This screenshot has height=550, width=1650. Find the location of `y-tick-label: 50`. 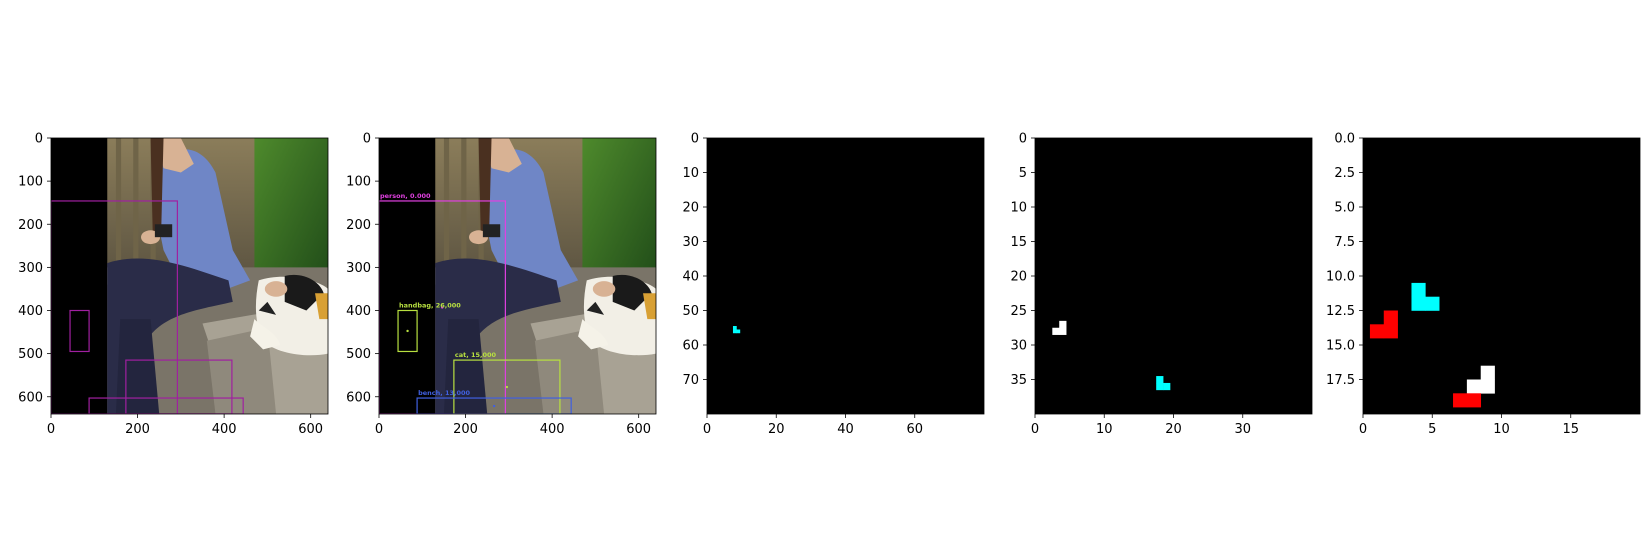

y-tick-label: 50 is located at coordinates (690, 311).